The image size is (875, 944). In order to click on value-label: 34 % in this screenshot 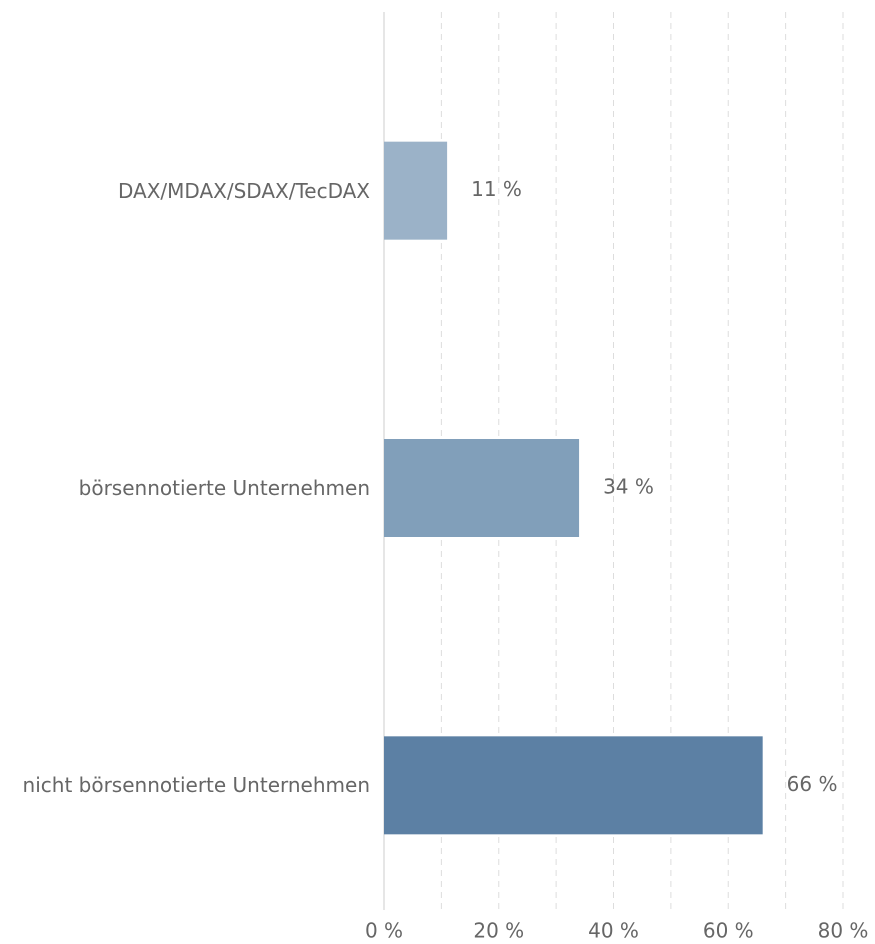, I will do `click(628, 487)`.